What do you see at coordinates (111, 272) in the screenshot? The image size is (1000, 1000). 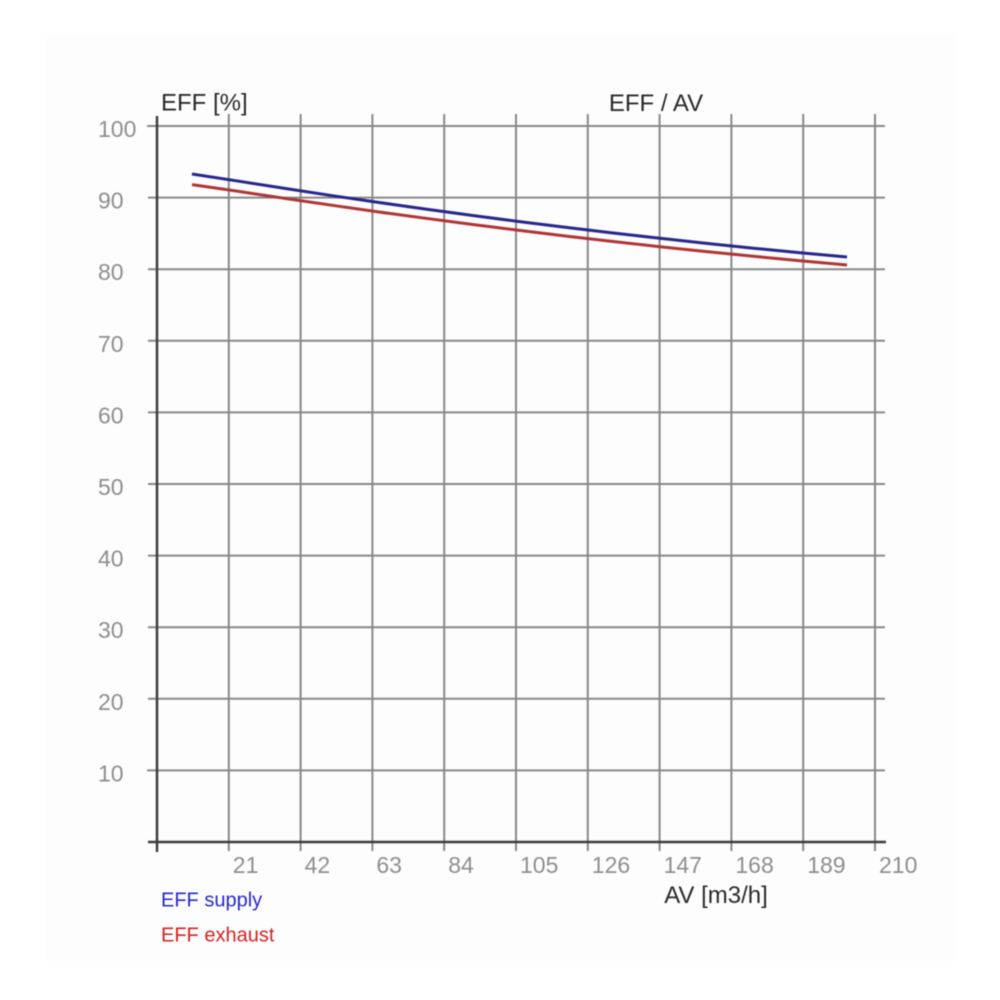 I see `svg-text: 80` at bounding box center [111, 272].